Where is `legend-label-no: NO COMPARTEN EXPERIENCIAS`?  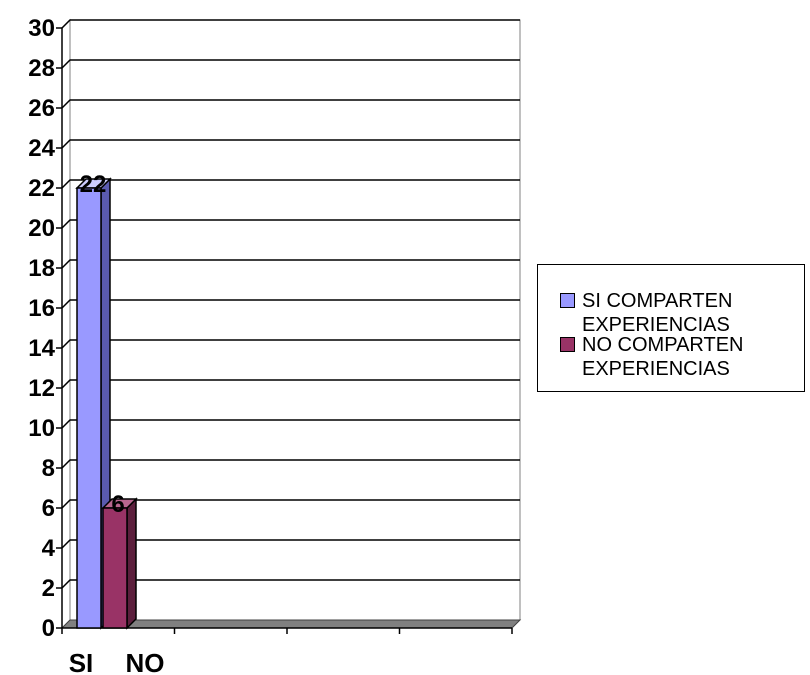 legend-label-no: NO COMPARTEN EXPERIENCIAS is located at coordinates (663, 357).